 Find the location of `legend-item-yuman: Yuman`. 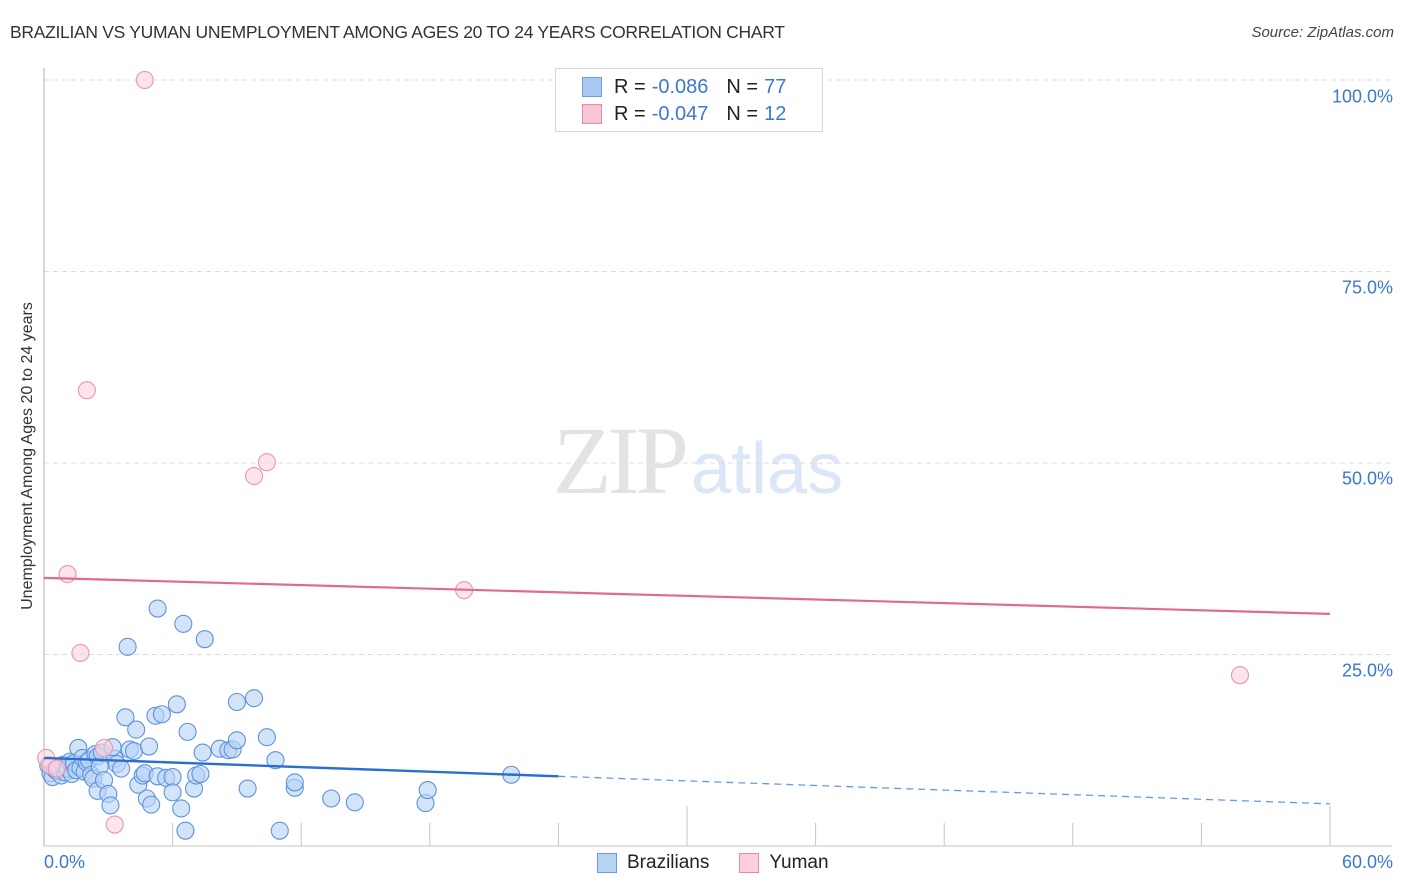

legend-item-yuman: Yuman is located at coordinates (784, 863).